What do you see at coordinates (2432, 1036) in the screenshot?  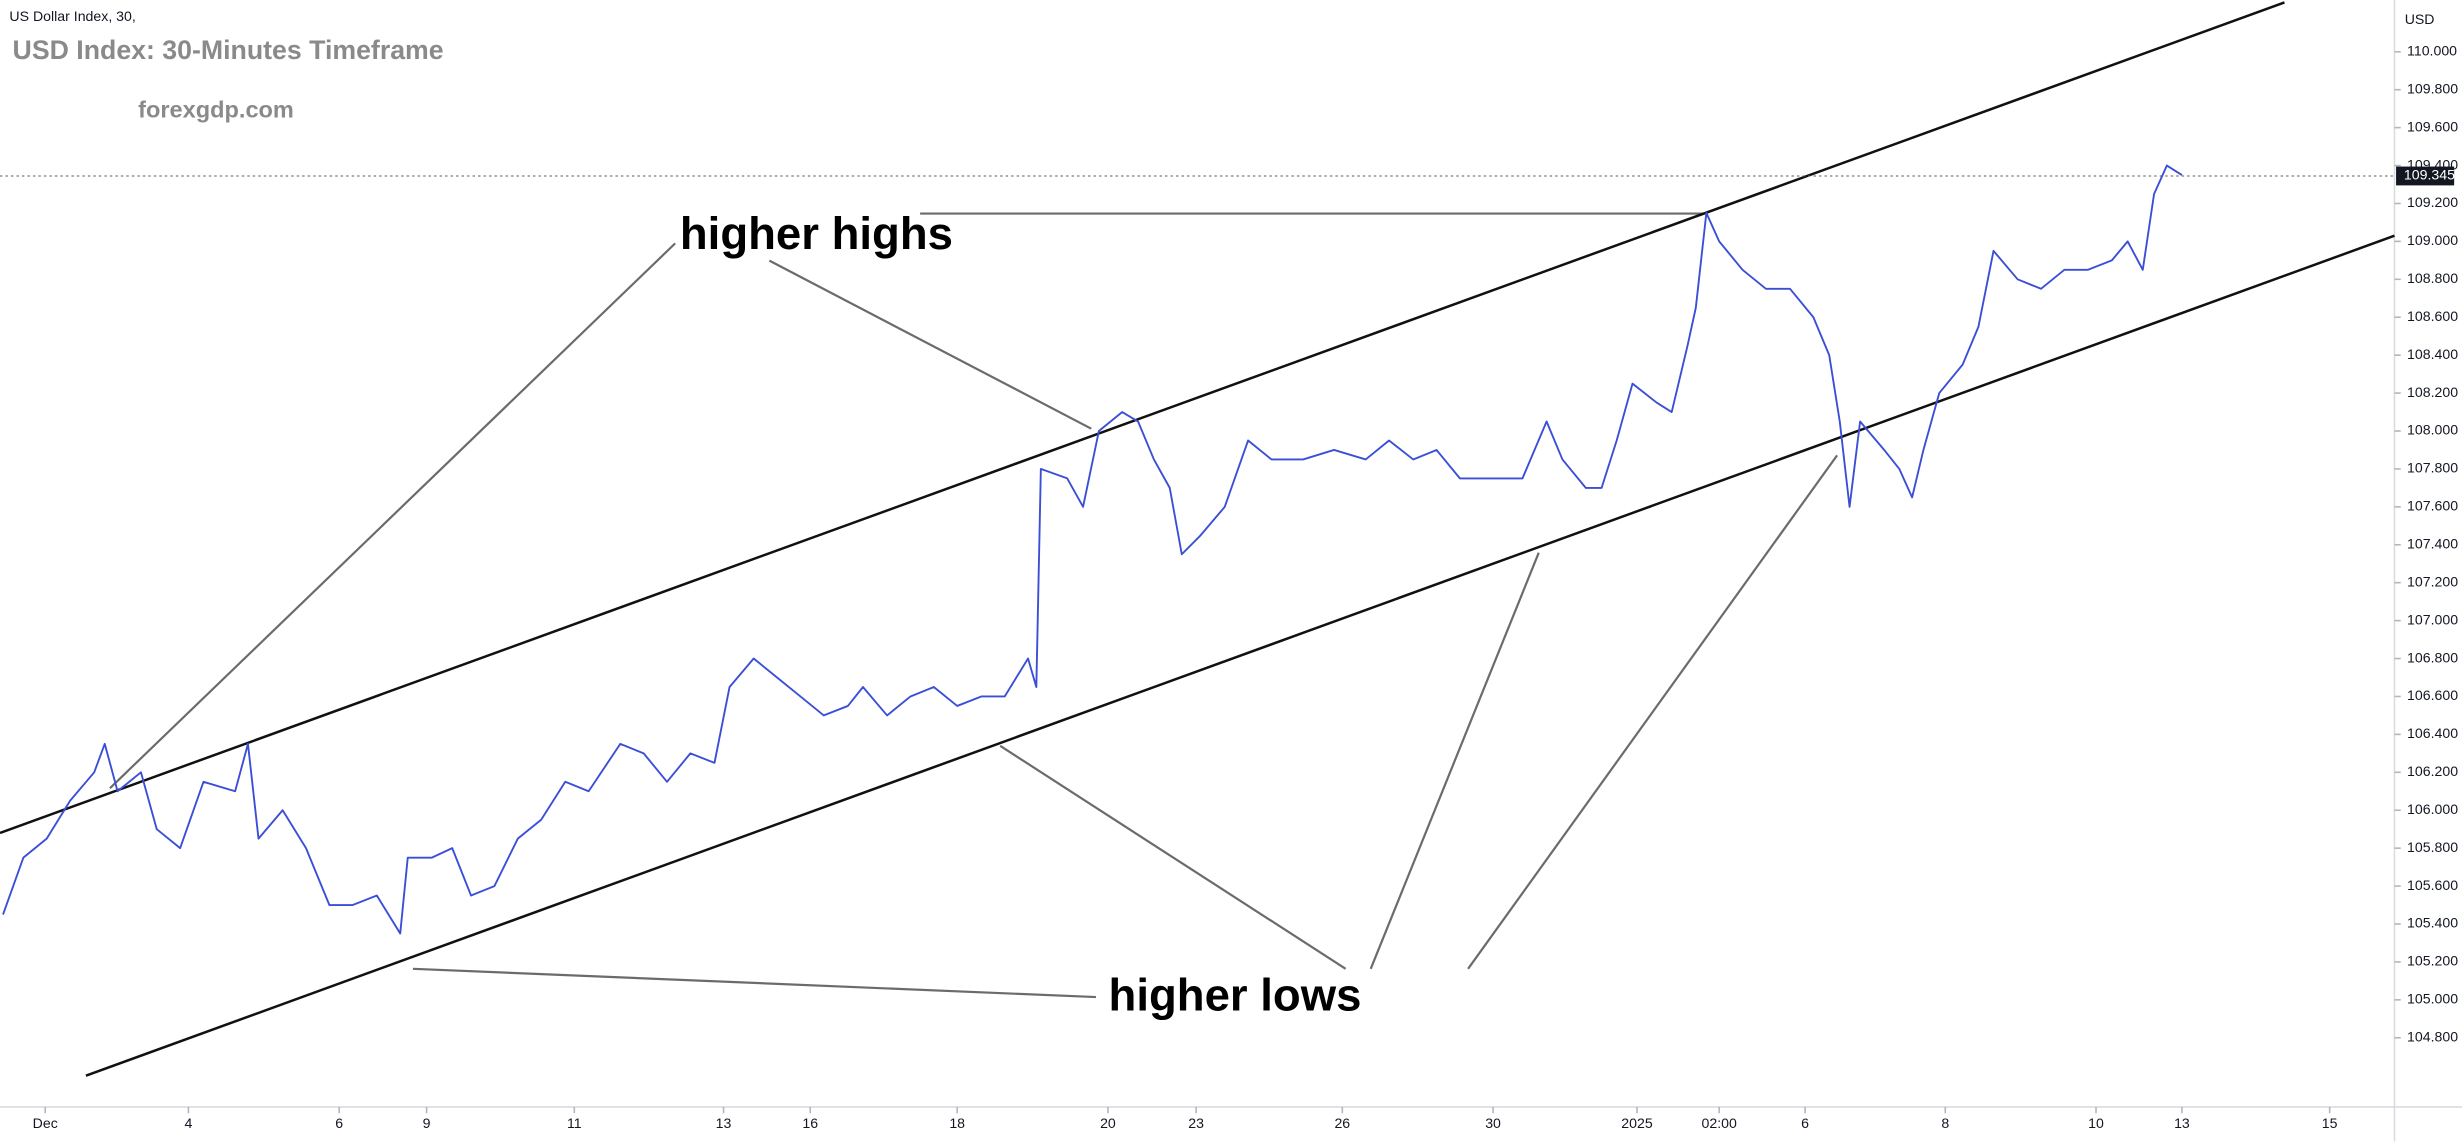 I see `y-tick-label: 104.800` at bounding box center [2432, 1036].